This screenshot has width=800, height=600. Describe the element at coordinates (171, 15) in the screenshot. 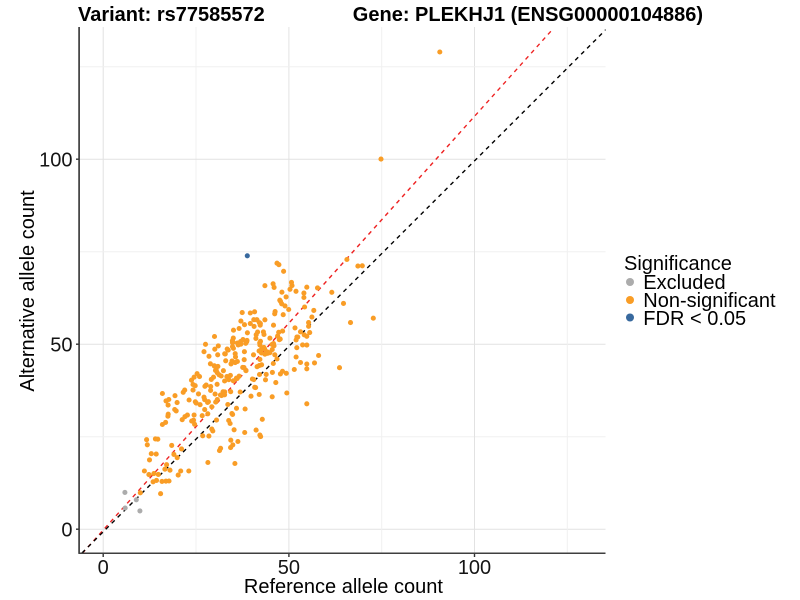

I see `svg-text: Variant: rs77585572` at that location.